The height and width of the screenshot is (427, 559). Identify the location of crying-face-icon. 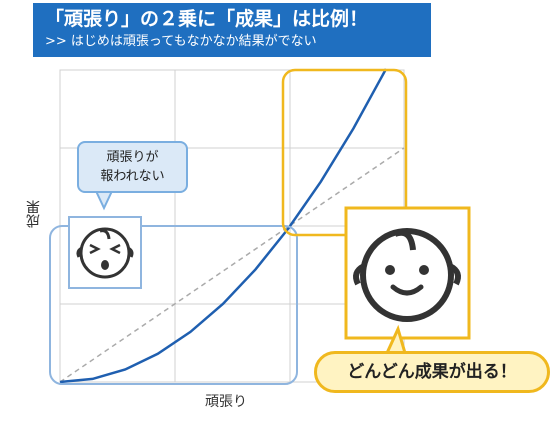
(105, 252).